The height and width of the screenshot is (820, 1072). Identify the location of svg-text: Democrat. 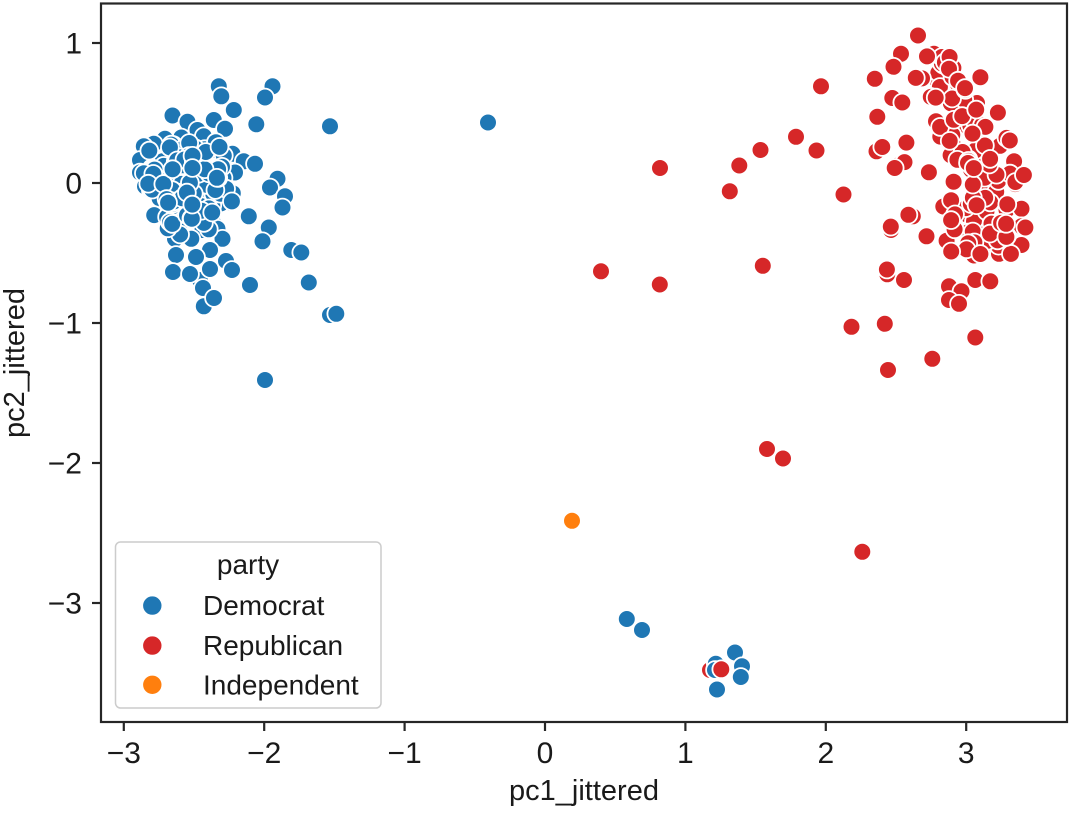
(264, 605).